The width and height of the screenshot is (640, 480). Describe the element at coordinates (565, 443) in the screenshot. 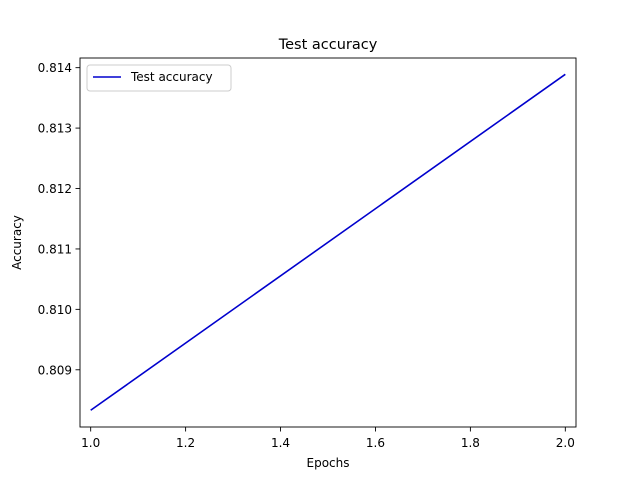

I see `x-tick-label: 2.0` at that location.